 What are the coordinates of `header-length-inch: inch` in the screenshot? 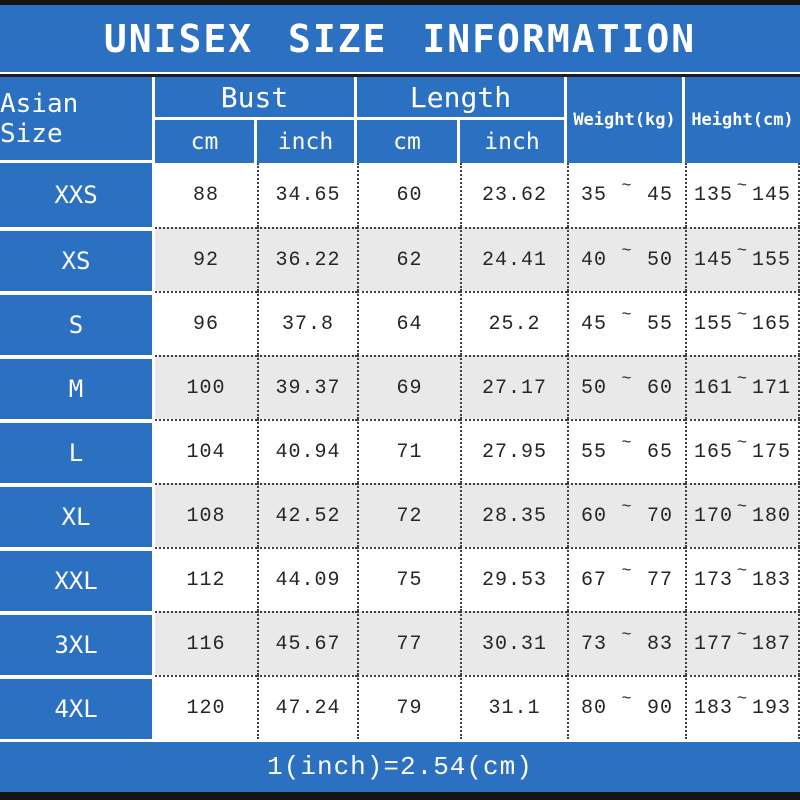 It's located at (513, 141).